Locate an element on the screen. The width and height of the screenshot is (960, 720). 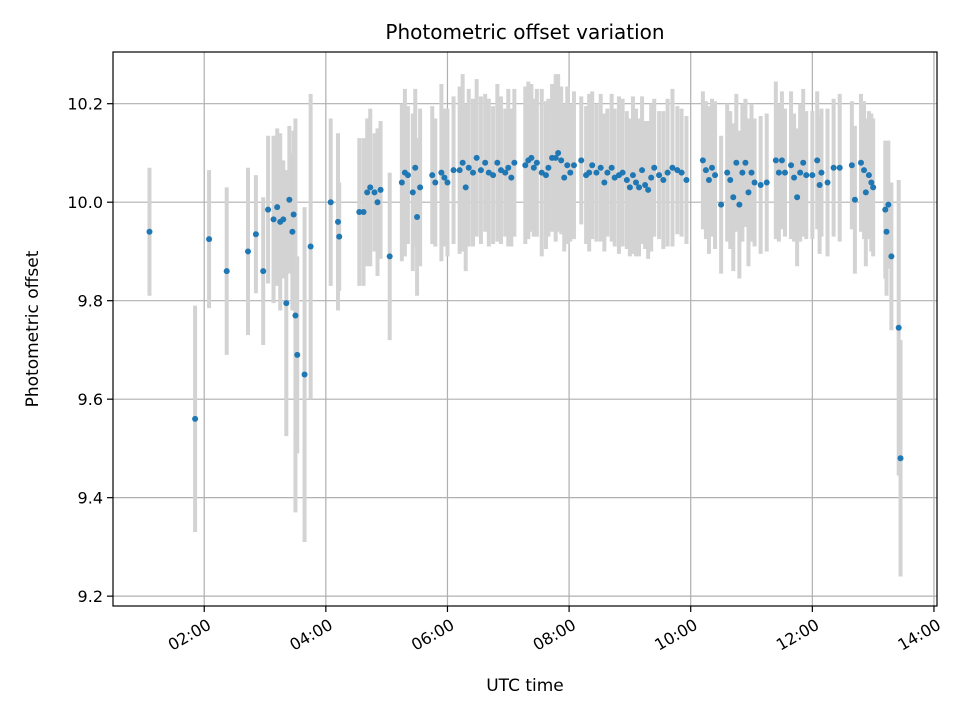
y-tick-label: 9.6 is located at coordinates (90, 399).